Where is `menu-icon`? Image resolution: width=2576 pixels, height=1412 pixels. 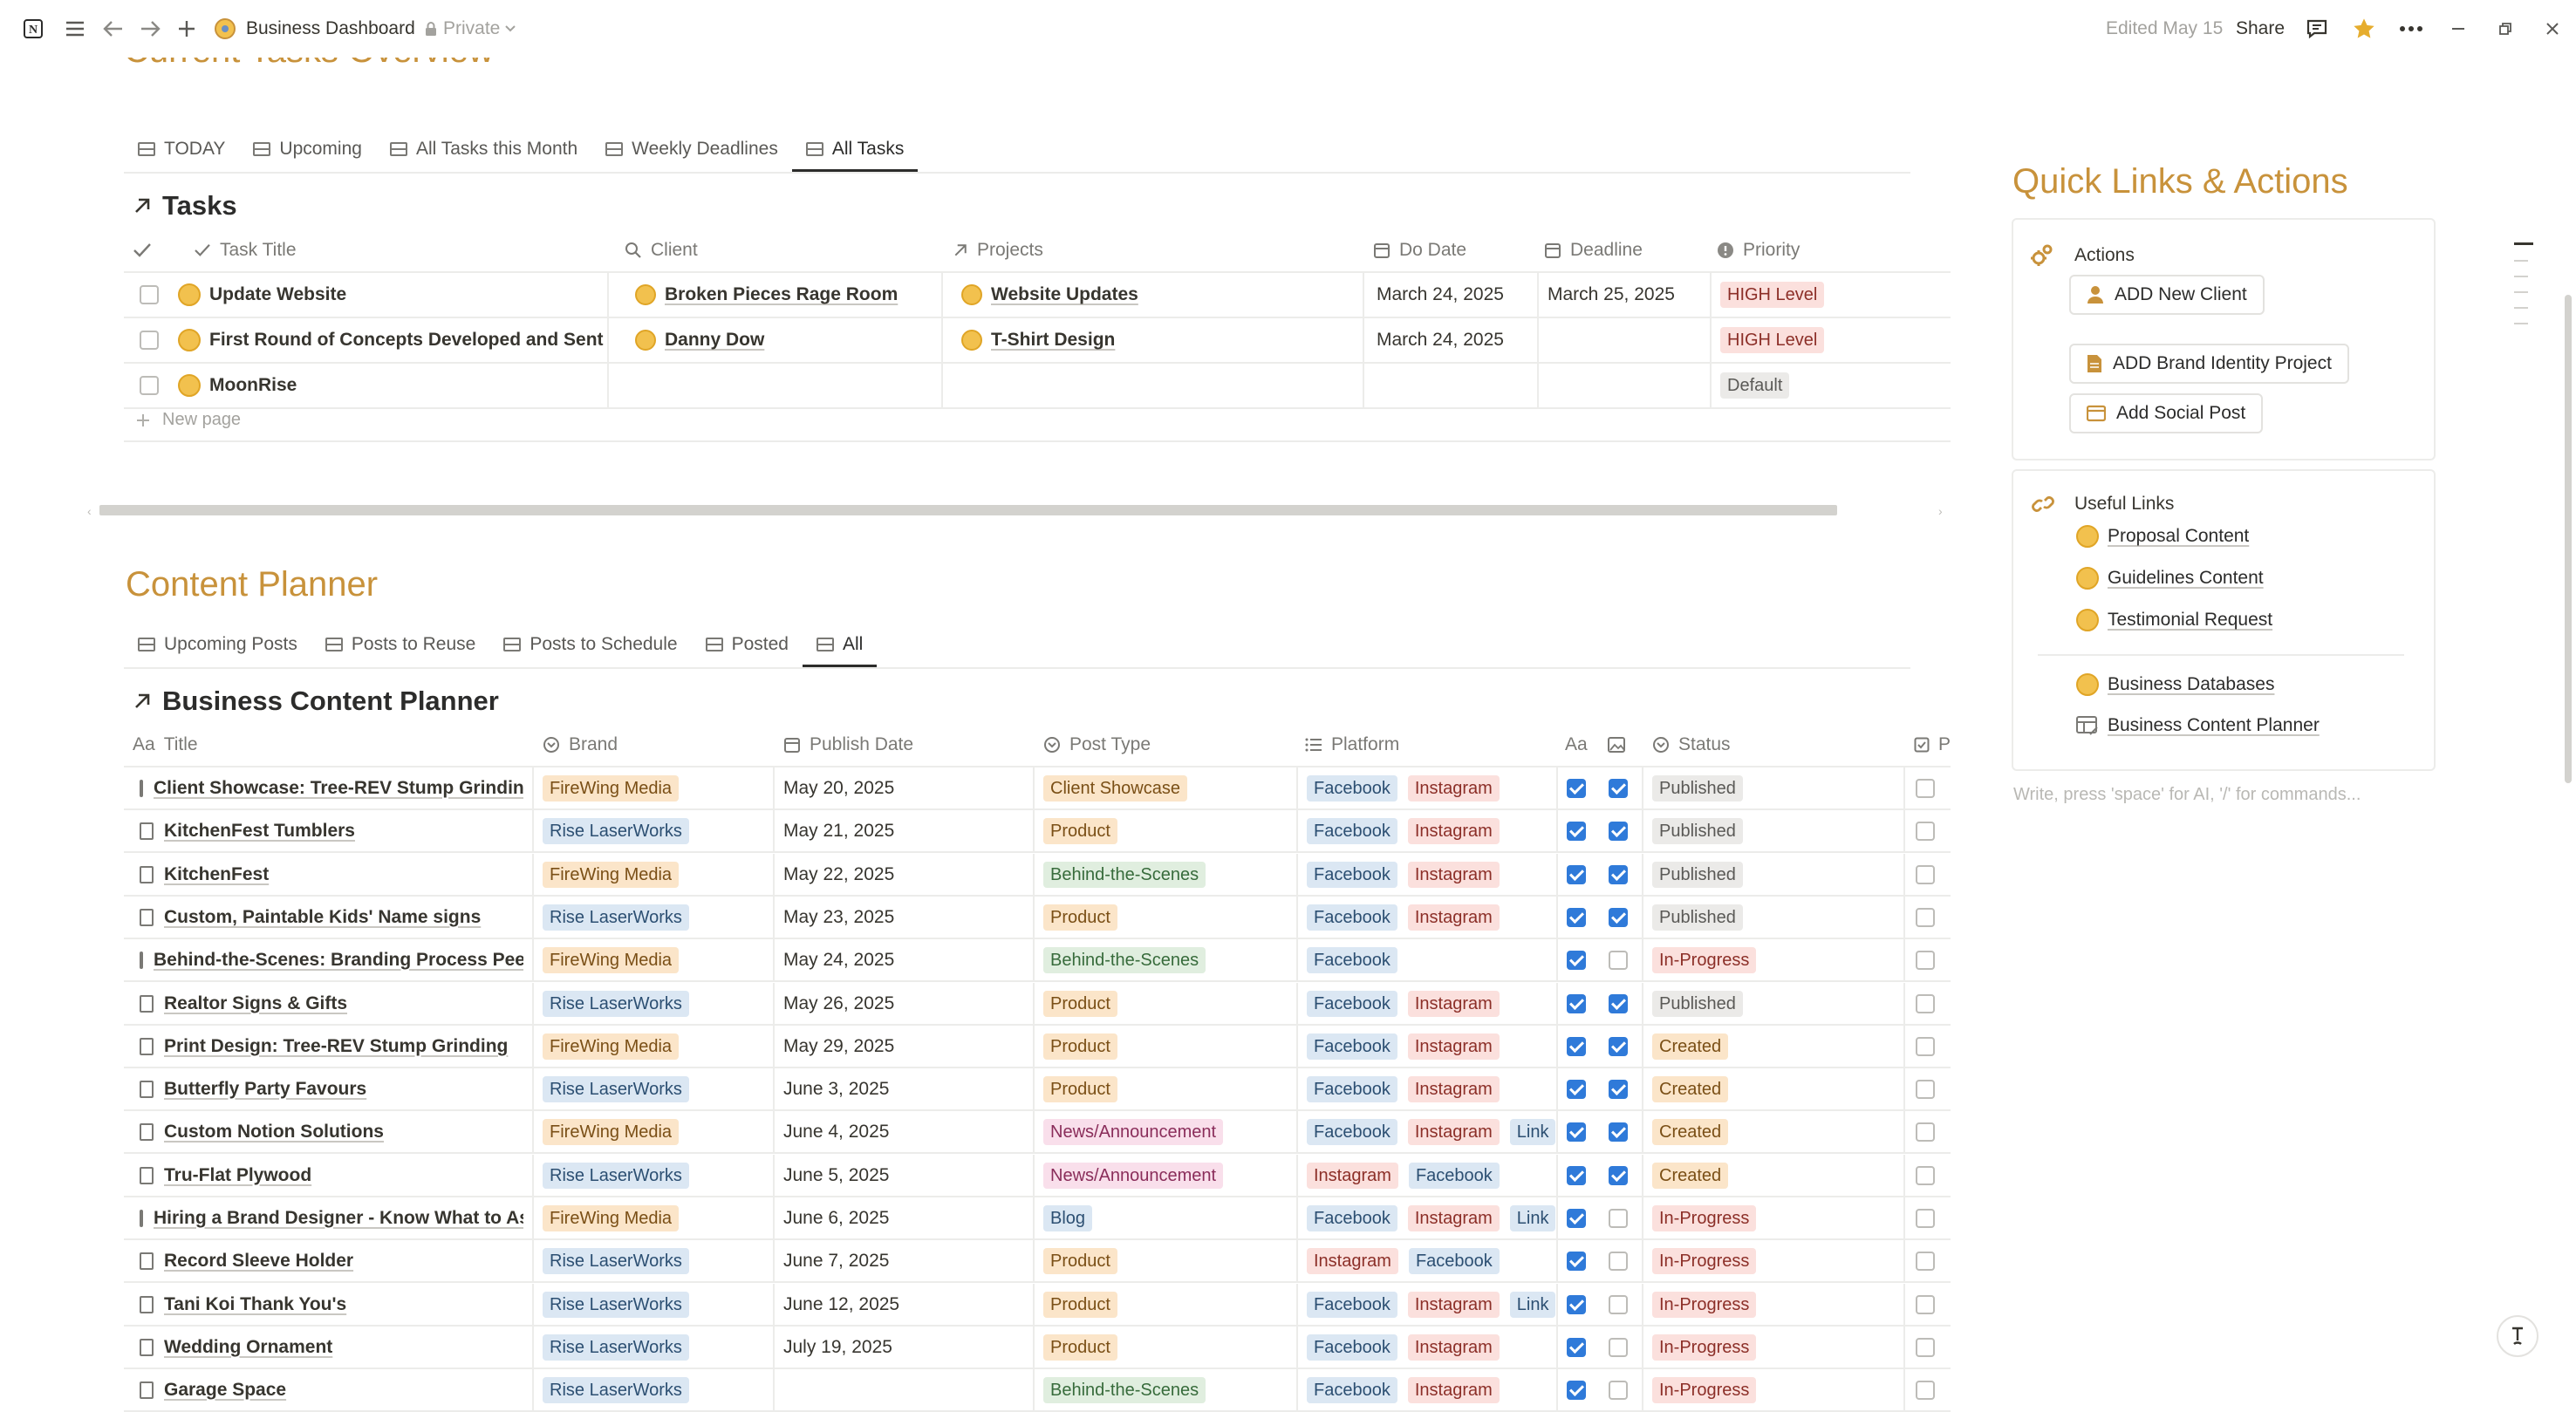
menu-icon is located at coordinates (75, 29).